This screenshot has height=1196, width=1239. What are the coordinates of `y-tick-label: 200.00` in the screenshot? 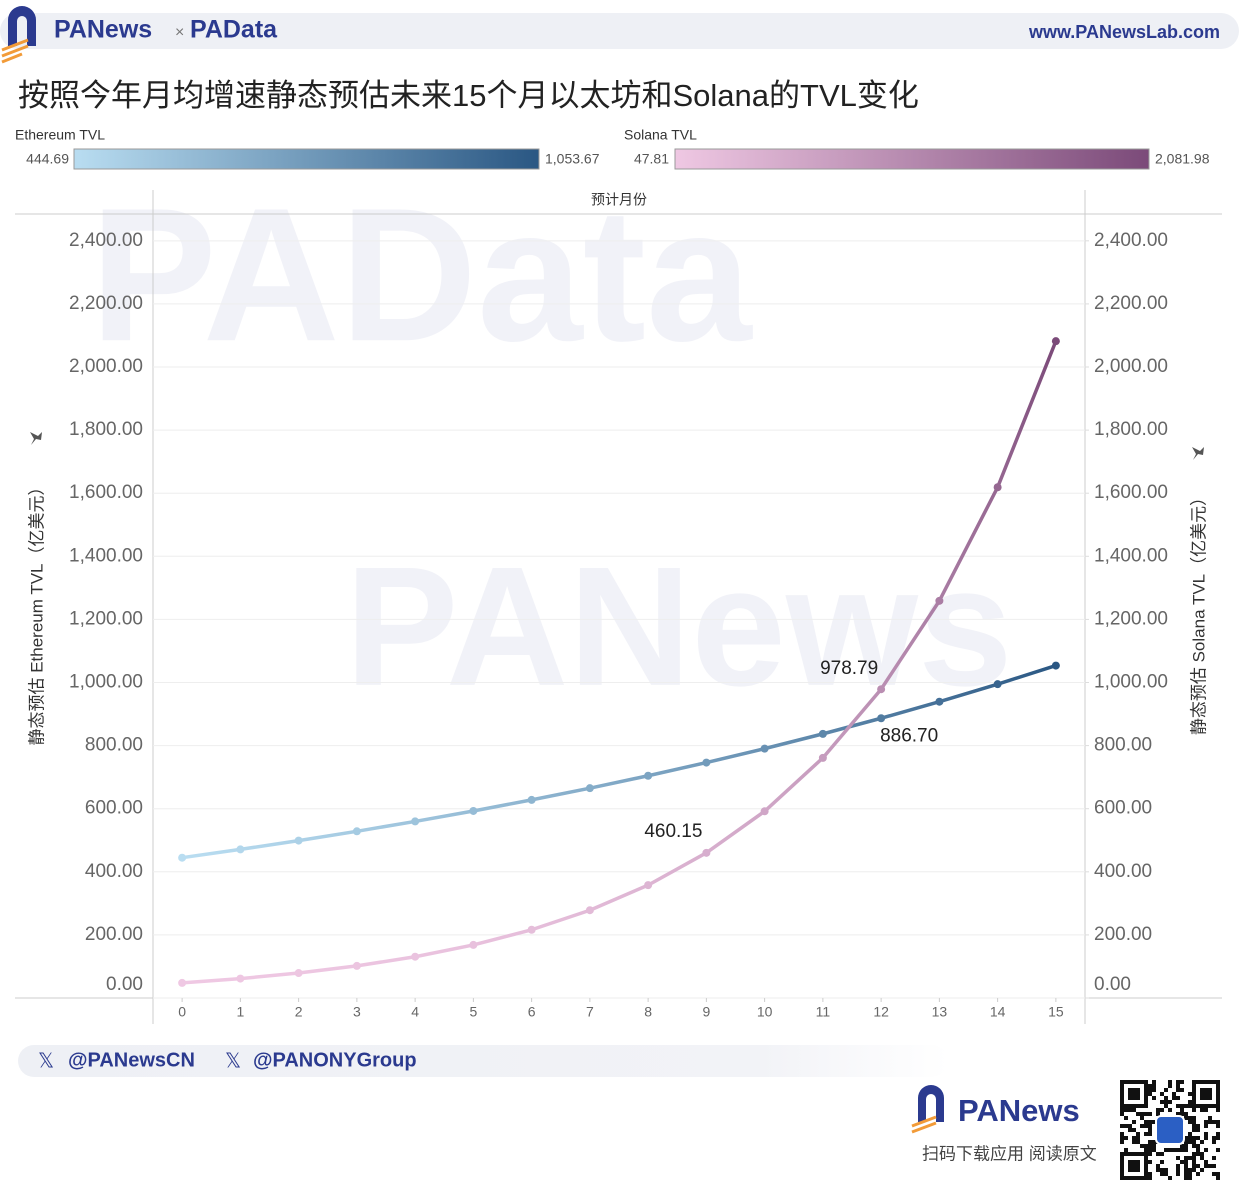 It's located at (114, 934).